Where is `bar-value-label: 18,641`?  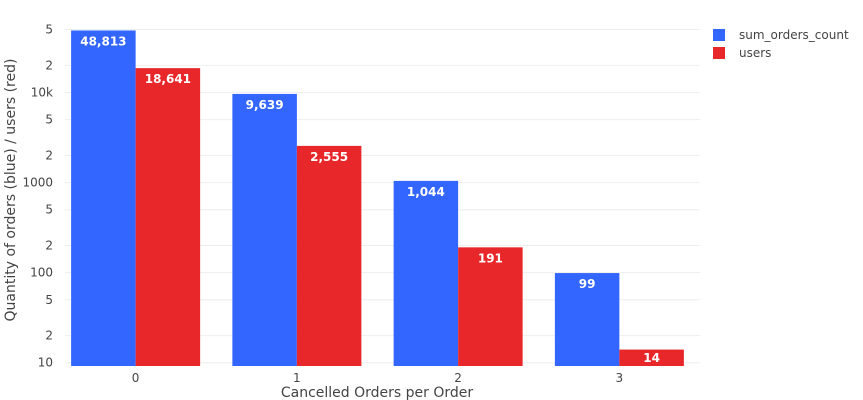
bar-value-label: 18,641 is located at coordinates (168, 79).